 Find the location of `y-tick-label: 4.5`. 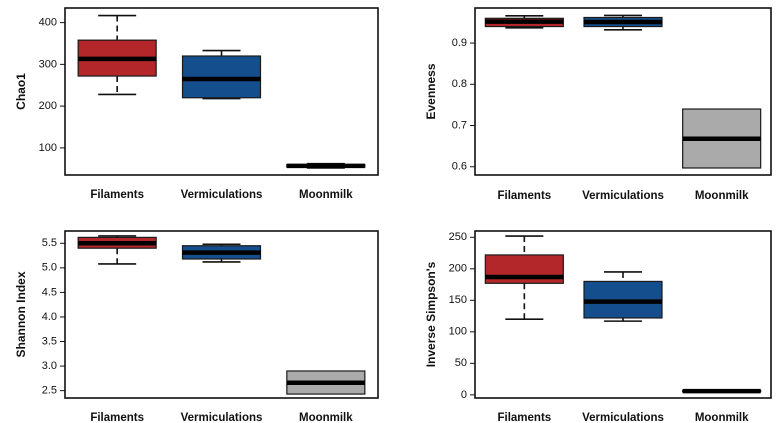

y-tick-label: 4.5 is located at coordinates (49, 292).